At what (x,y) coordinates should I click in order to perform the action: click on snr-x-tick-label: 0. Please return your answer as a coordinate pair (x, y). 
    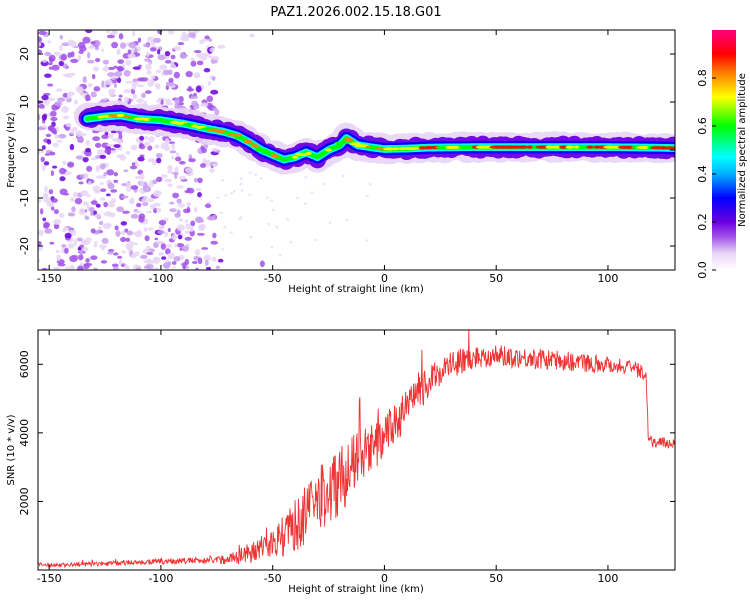
    Looking at the image, I should click on (384, 578).